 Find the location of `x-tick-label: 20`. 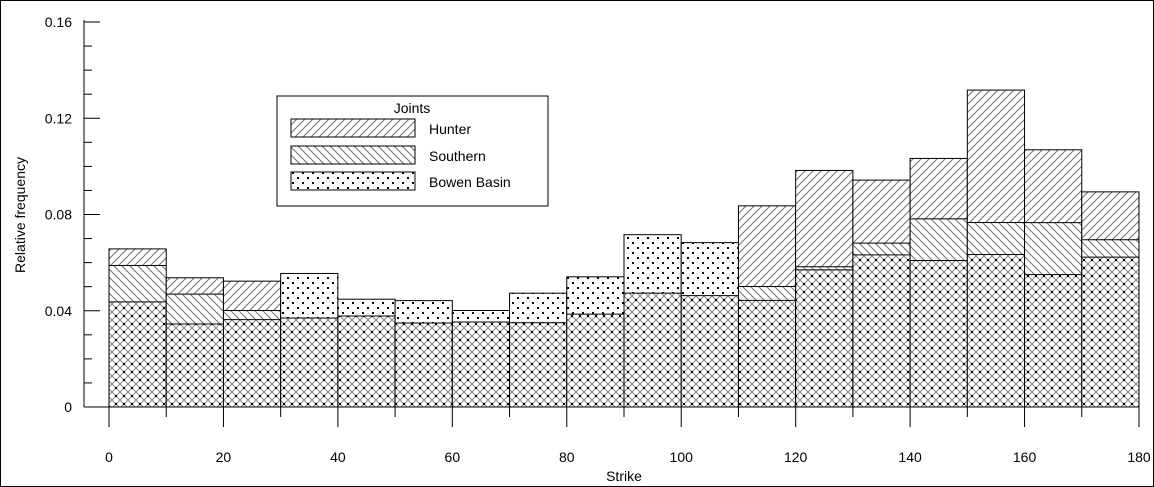

x-tick-label: 20 is located at coordinates (224, 457).